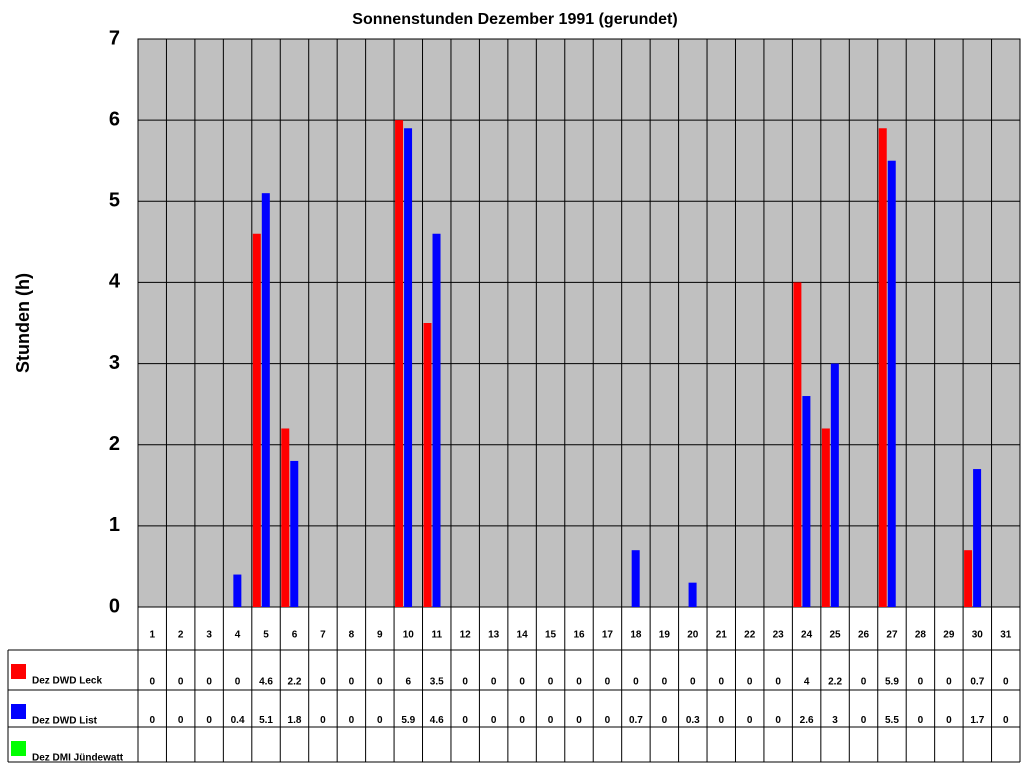 This screenshot has height=768, width=1024. Describe the element at coordinates (693, 720) in the screenshot. I see `table-value: 0.3` at that location.